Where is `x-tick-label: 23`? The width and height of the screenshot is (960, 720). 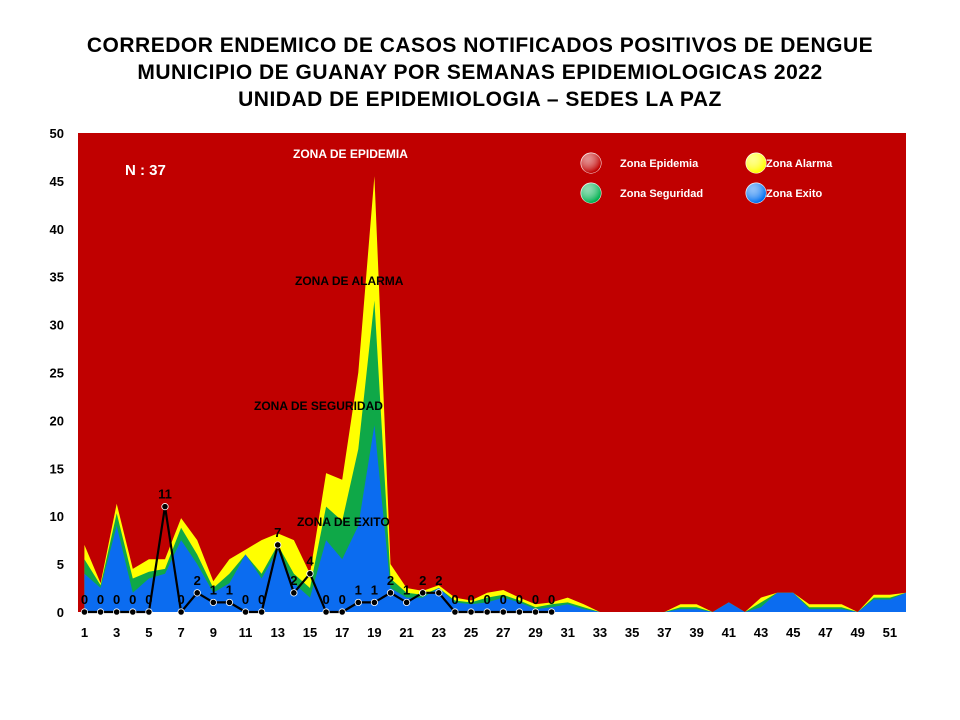 x-tick-label: 23 is located at coordinates (439, 632).